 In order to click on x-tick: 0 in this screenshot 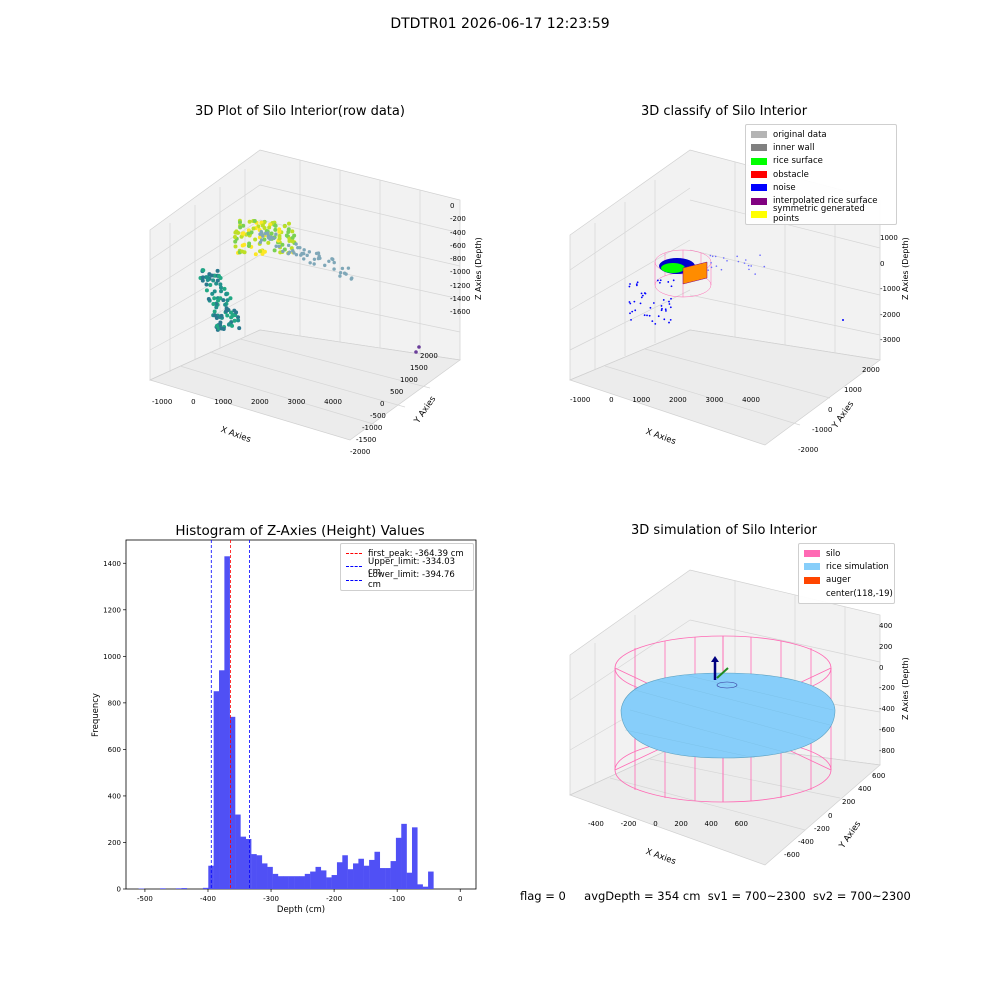, I will do `click(193, 402)`.